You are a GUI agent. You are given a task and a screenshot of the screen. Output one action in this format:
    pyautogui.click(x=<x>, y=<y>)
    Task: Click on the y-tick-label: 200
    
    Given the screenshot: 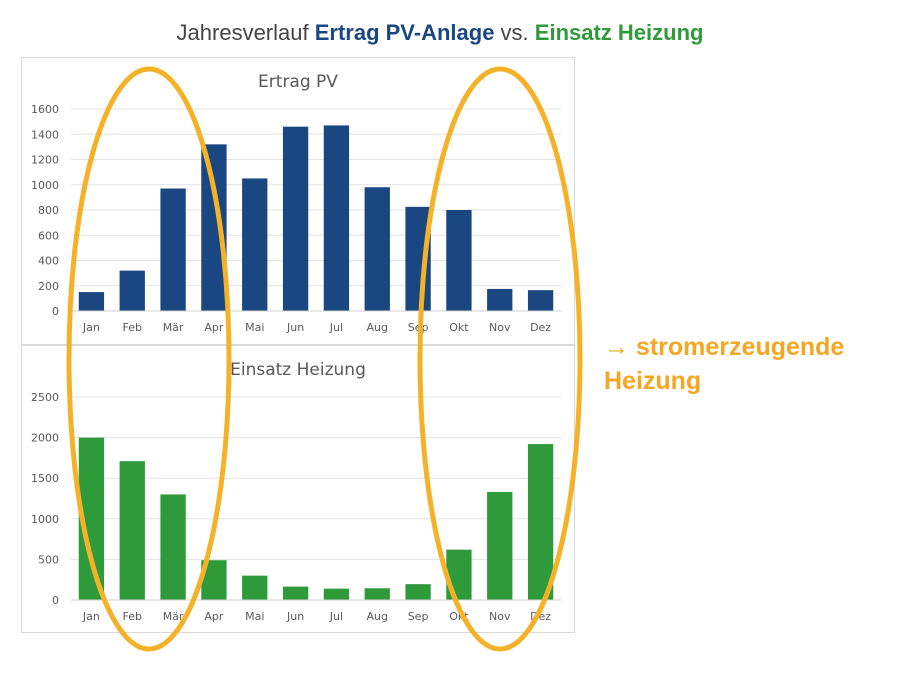 What is the action you would take?
    pyautogui.click(x=48, y=286)
    